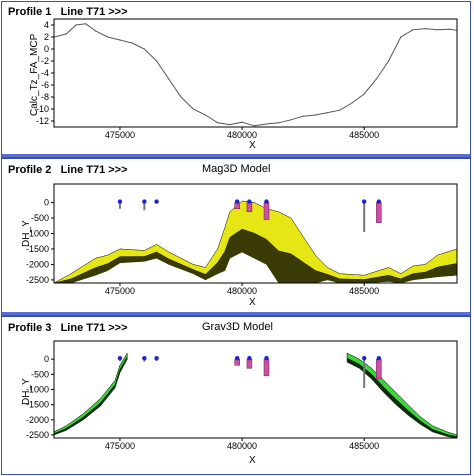 Image resolution: width=474 pixels, height=476 pixels. What do you see at coordinates (30, 12) in the screenshot?
I see `profile-1-label: Profile 1` at bounding box center [30, 12].